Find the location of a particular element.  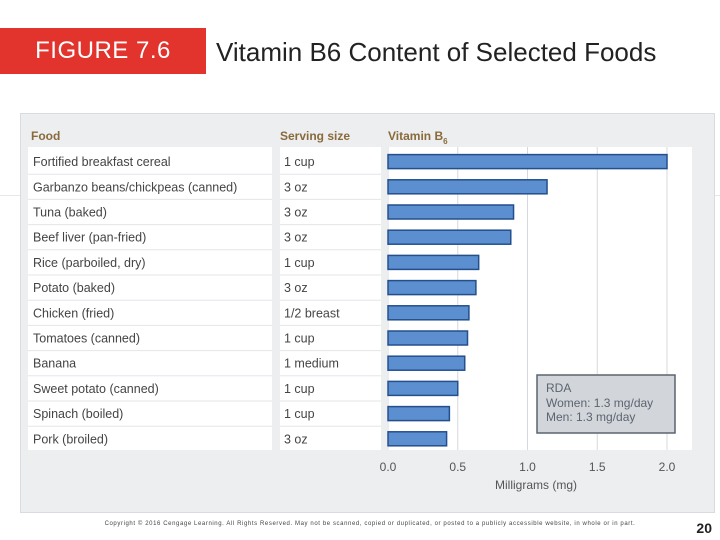

food-label: Chicken (fried) is located at coordinates (73, 313).